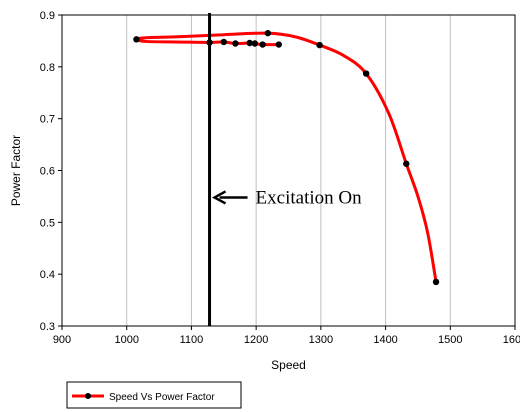 The width and height of the screenshot is (520, 412). What do you see at coordinates (288, 365) in the screenshot?
I see `x-axis-title: Speed` at bounding box center [288, 365].